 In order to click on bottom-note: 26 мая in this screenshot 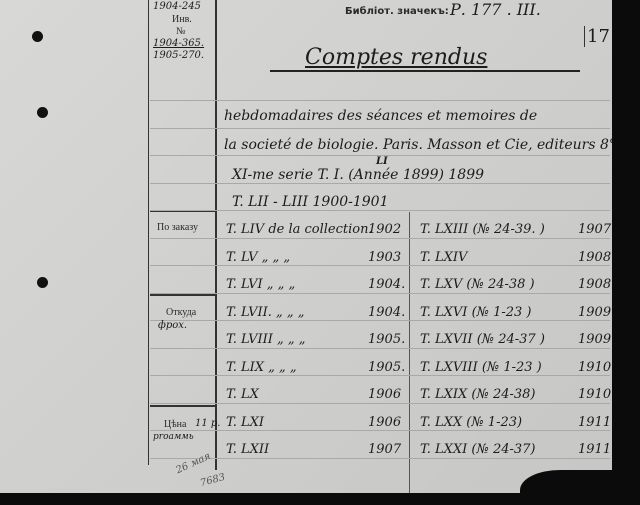, I will do `click(193, 463)`.